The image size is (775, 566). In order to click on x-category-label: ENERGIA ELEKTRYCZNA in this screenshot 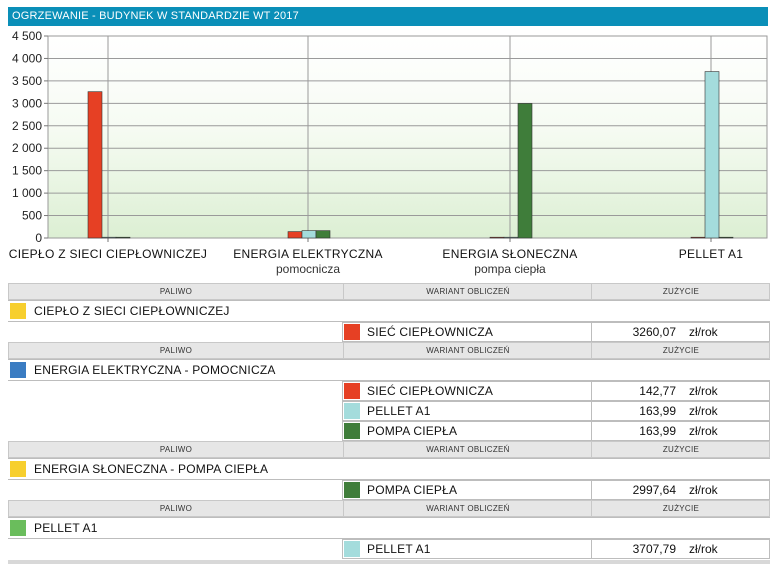, I will do `click(308, 254)`.